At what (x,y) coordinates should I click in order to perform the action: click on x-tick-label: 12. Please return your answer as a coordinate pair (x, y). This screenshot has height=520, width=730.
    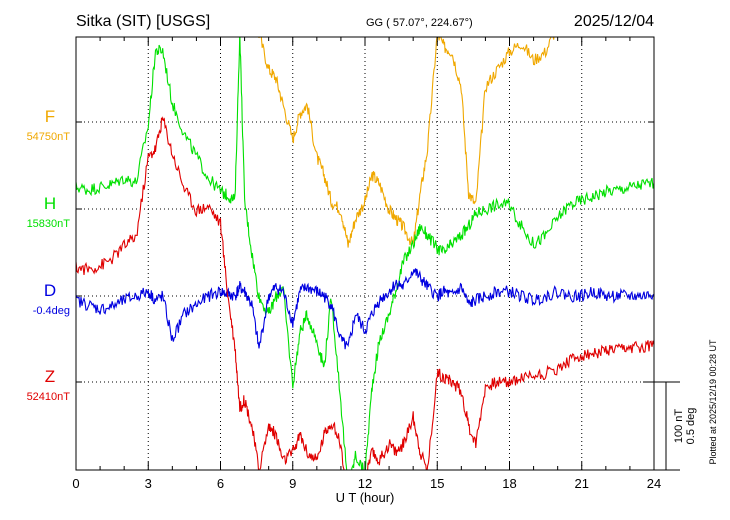
    Looking at the image, I should click on (365, 483).